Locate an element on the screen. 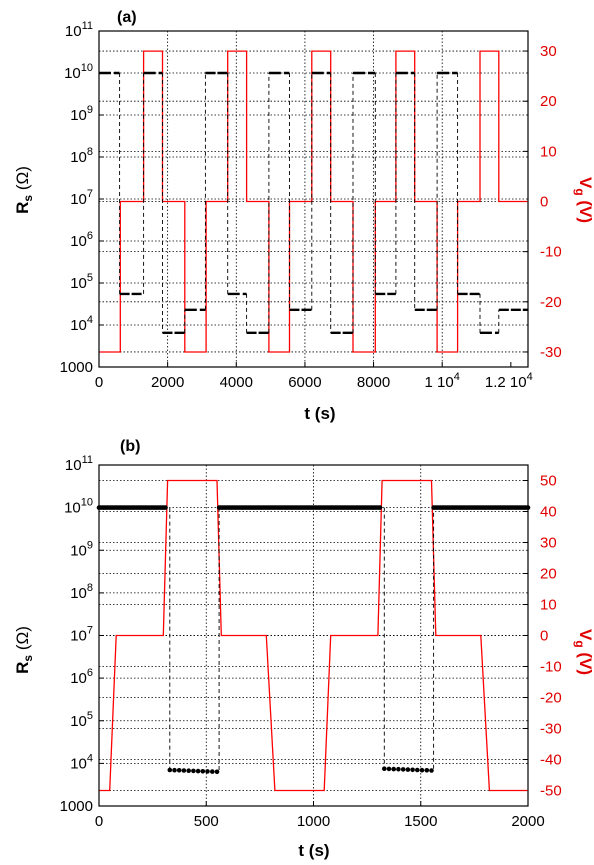 Image resolution: width=594 pixels, height=865 pixels. chart-title: (b) is located at coordinates (130, 446).